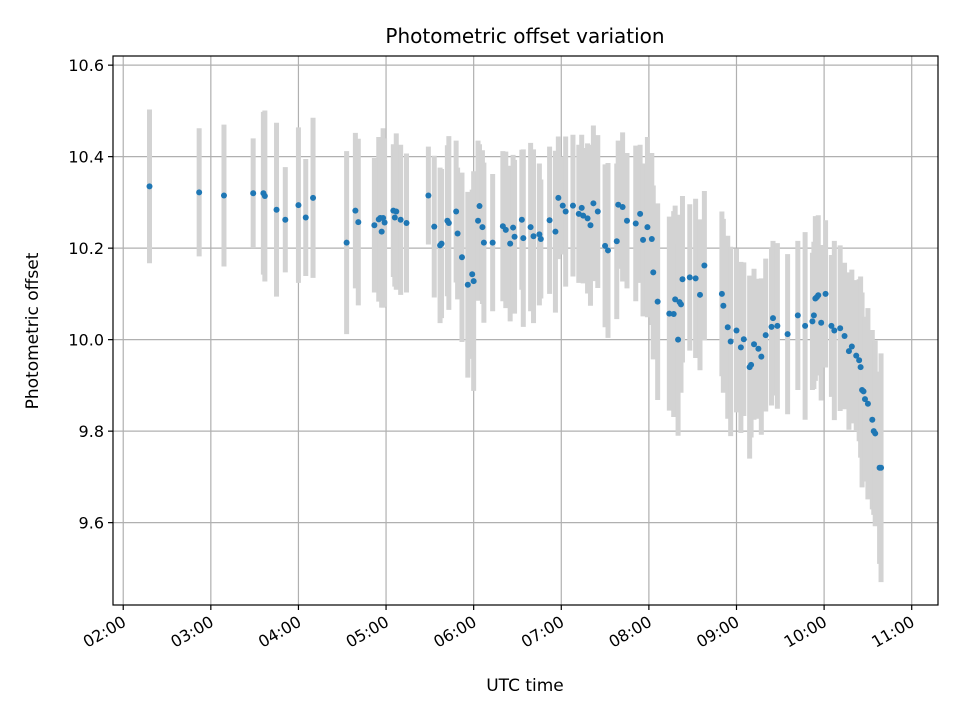  Describe the element at coordinates (524, 36) in the screenshot. I see `chart-title: Photometric offset variation` at that location.